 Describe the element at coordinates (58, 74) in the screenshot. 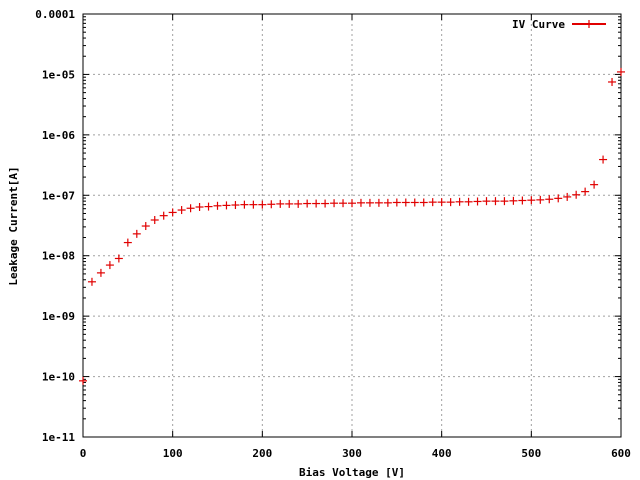

I see `y-tick-label: 1e-05` at that location.